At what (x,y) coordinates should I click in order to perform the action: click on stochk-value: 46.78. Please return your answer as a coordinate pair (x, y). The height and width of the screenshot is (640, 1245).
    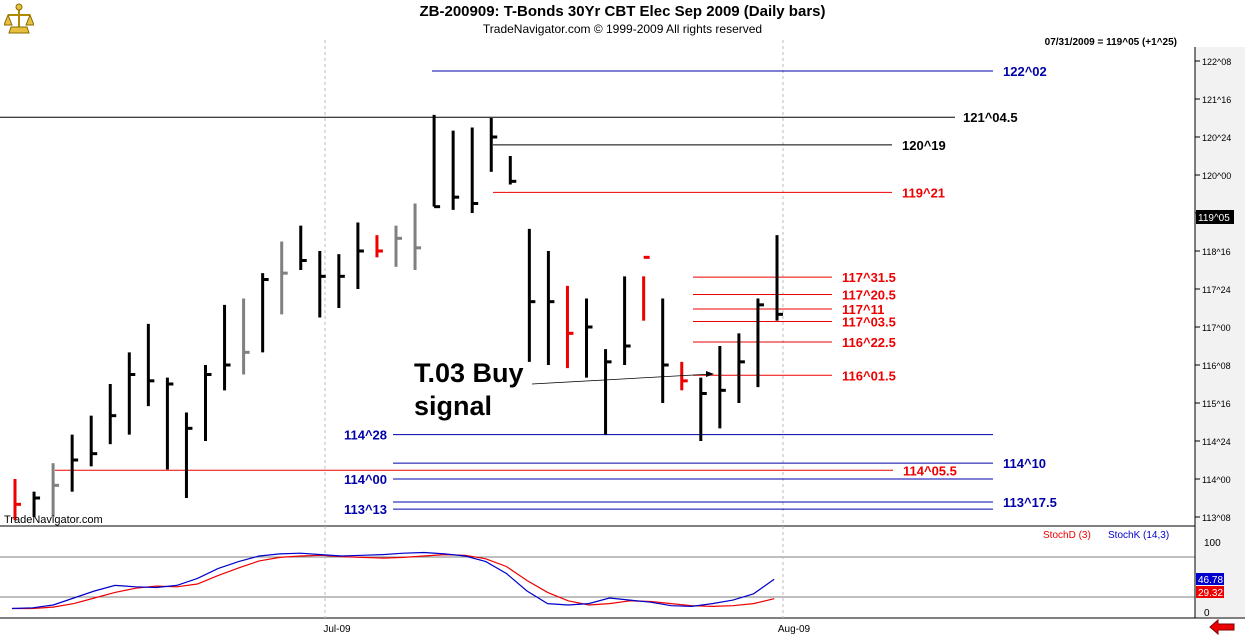
    Looking at the image, I should click on (1210, 580).